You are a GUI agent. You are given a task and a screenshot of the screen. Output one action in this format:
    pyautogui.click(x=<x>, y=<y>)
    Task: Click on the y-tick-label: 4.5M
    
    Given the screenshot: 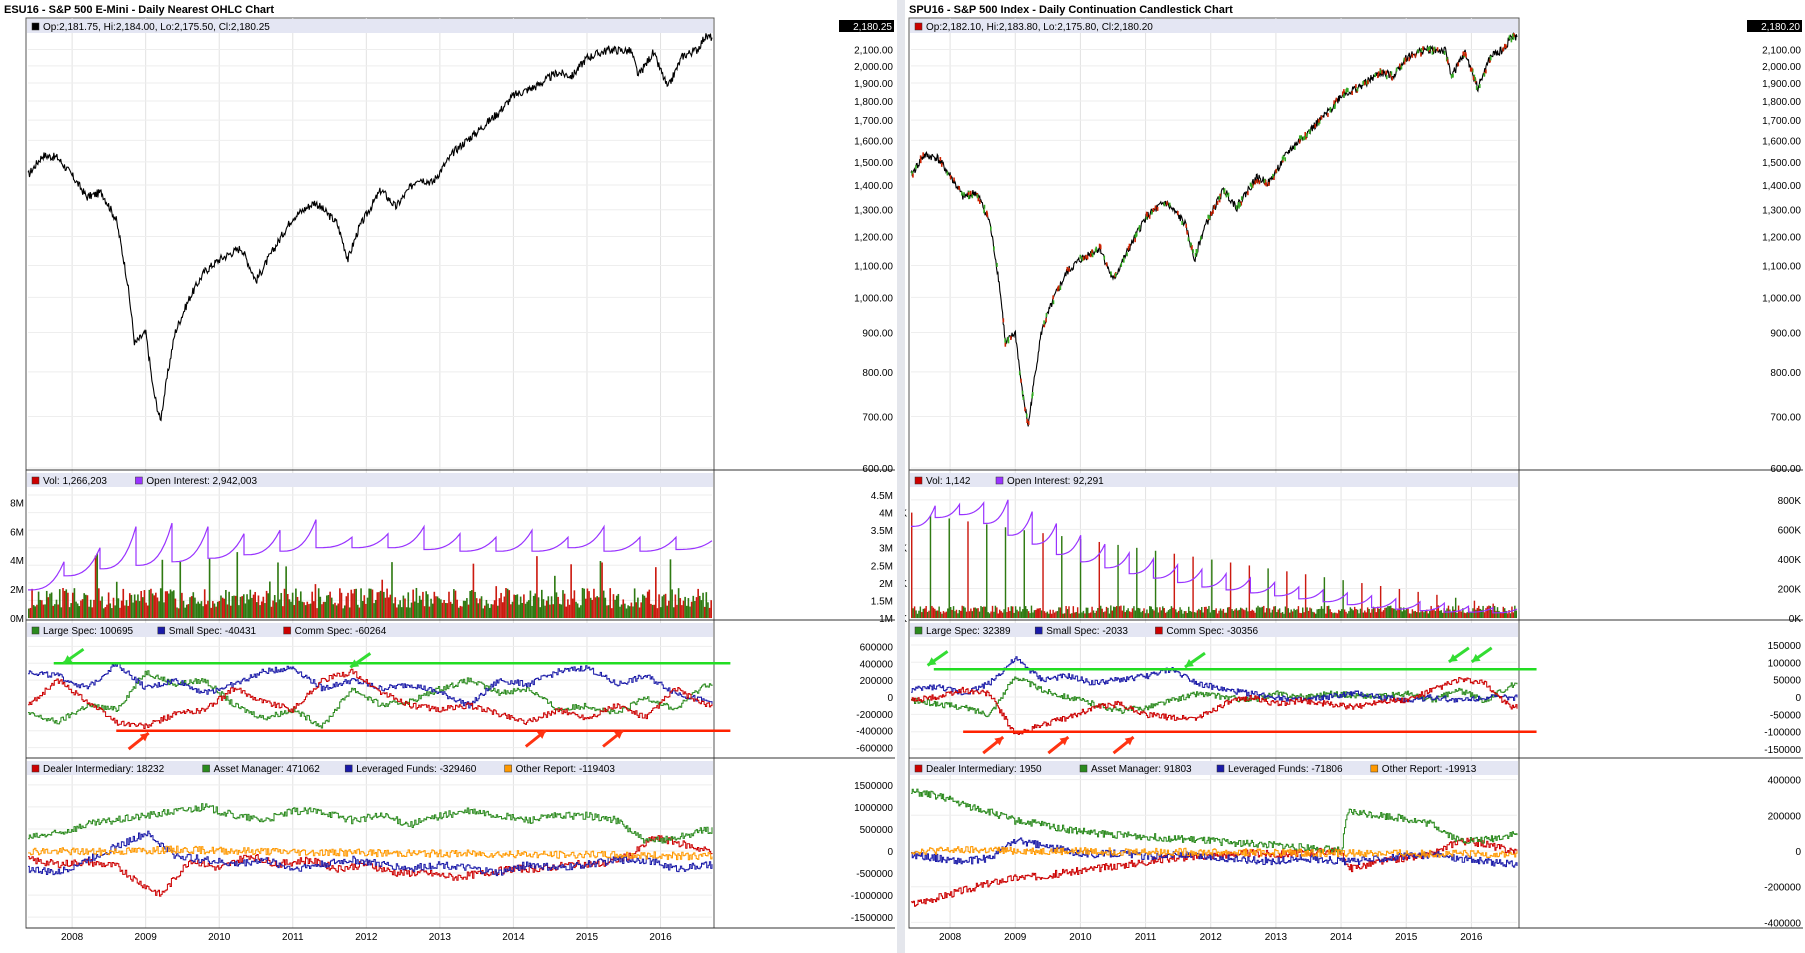 What is the action you would take?
    pyautogui.click(x=882, y=496)
    